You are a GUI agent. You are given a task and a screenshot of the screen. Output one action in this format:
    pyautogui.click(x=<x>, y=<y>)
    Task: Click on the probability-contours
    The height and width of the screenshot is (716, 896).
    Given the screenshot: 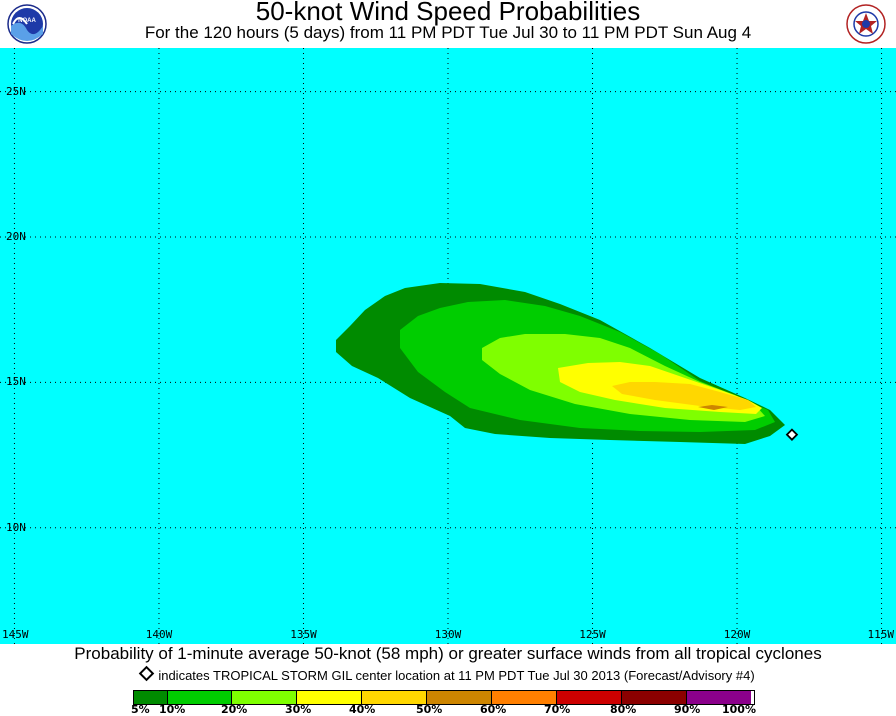 What is the action you would take?
    pyautogui.click(x=560, y=363)
    